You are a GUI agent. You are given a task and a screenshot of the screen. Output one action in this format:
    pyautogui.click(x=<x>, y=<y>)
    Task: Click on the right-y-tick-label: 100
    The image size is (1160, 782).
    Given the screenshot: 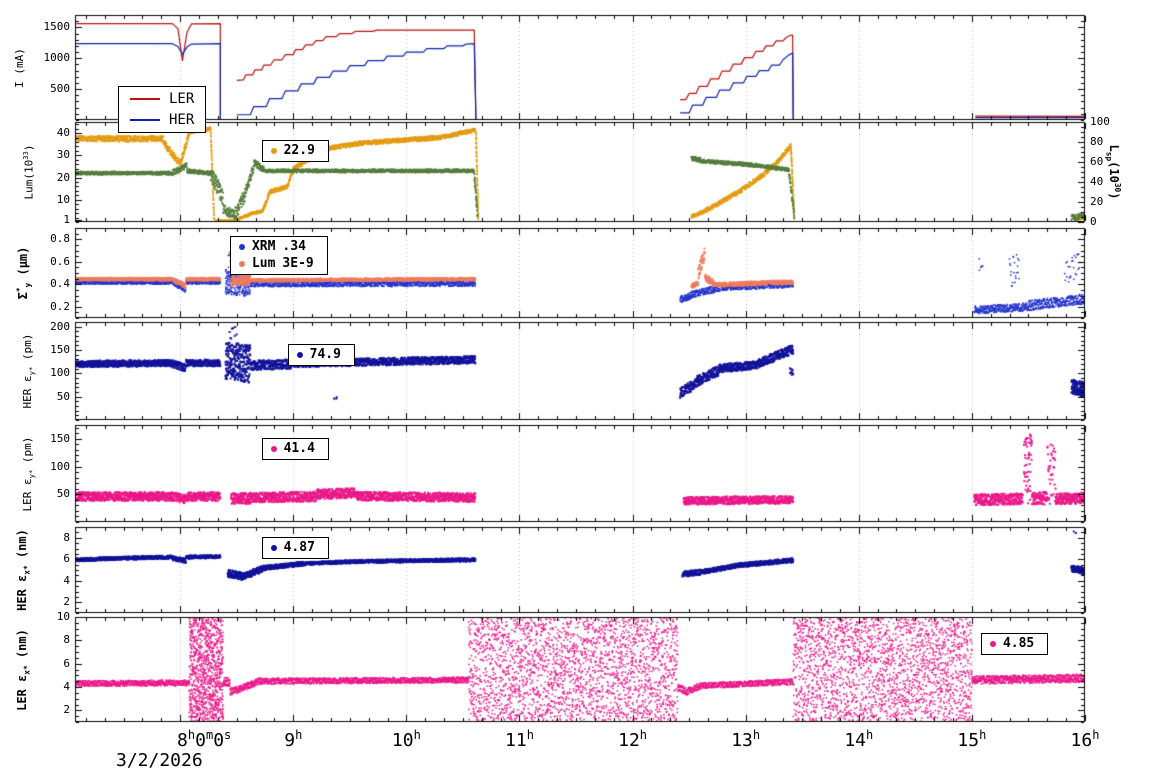 What is the action you would take?
    pyautogui.click(x=1100, y=121)
    